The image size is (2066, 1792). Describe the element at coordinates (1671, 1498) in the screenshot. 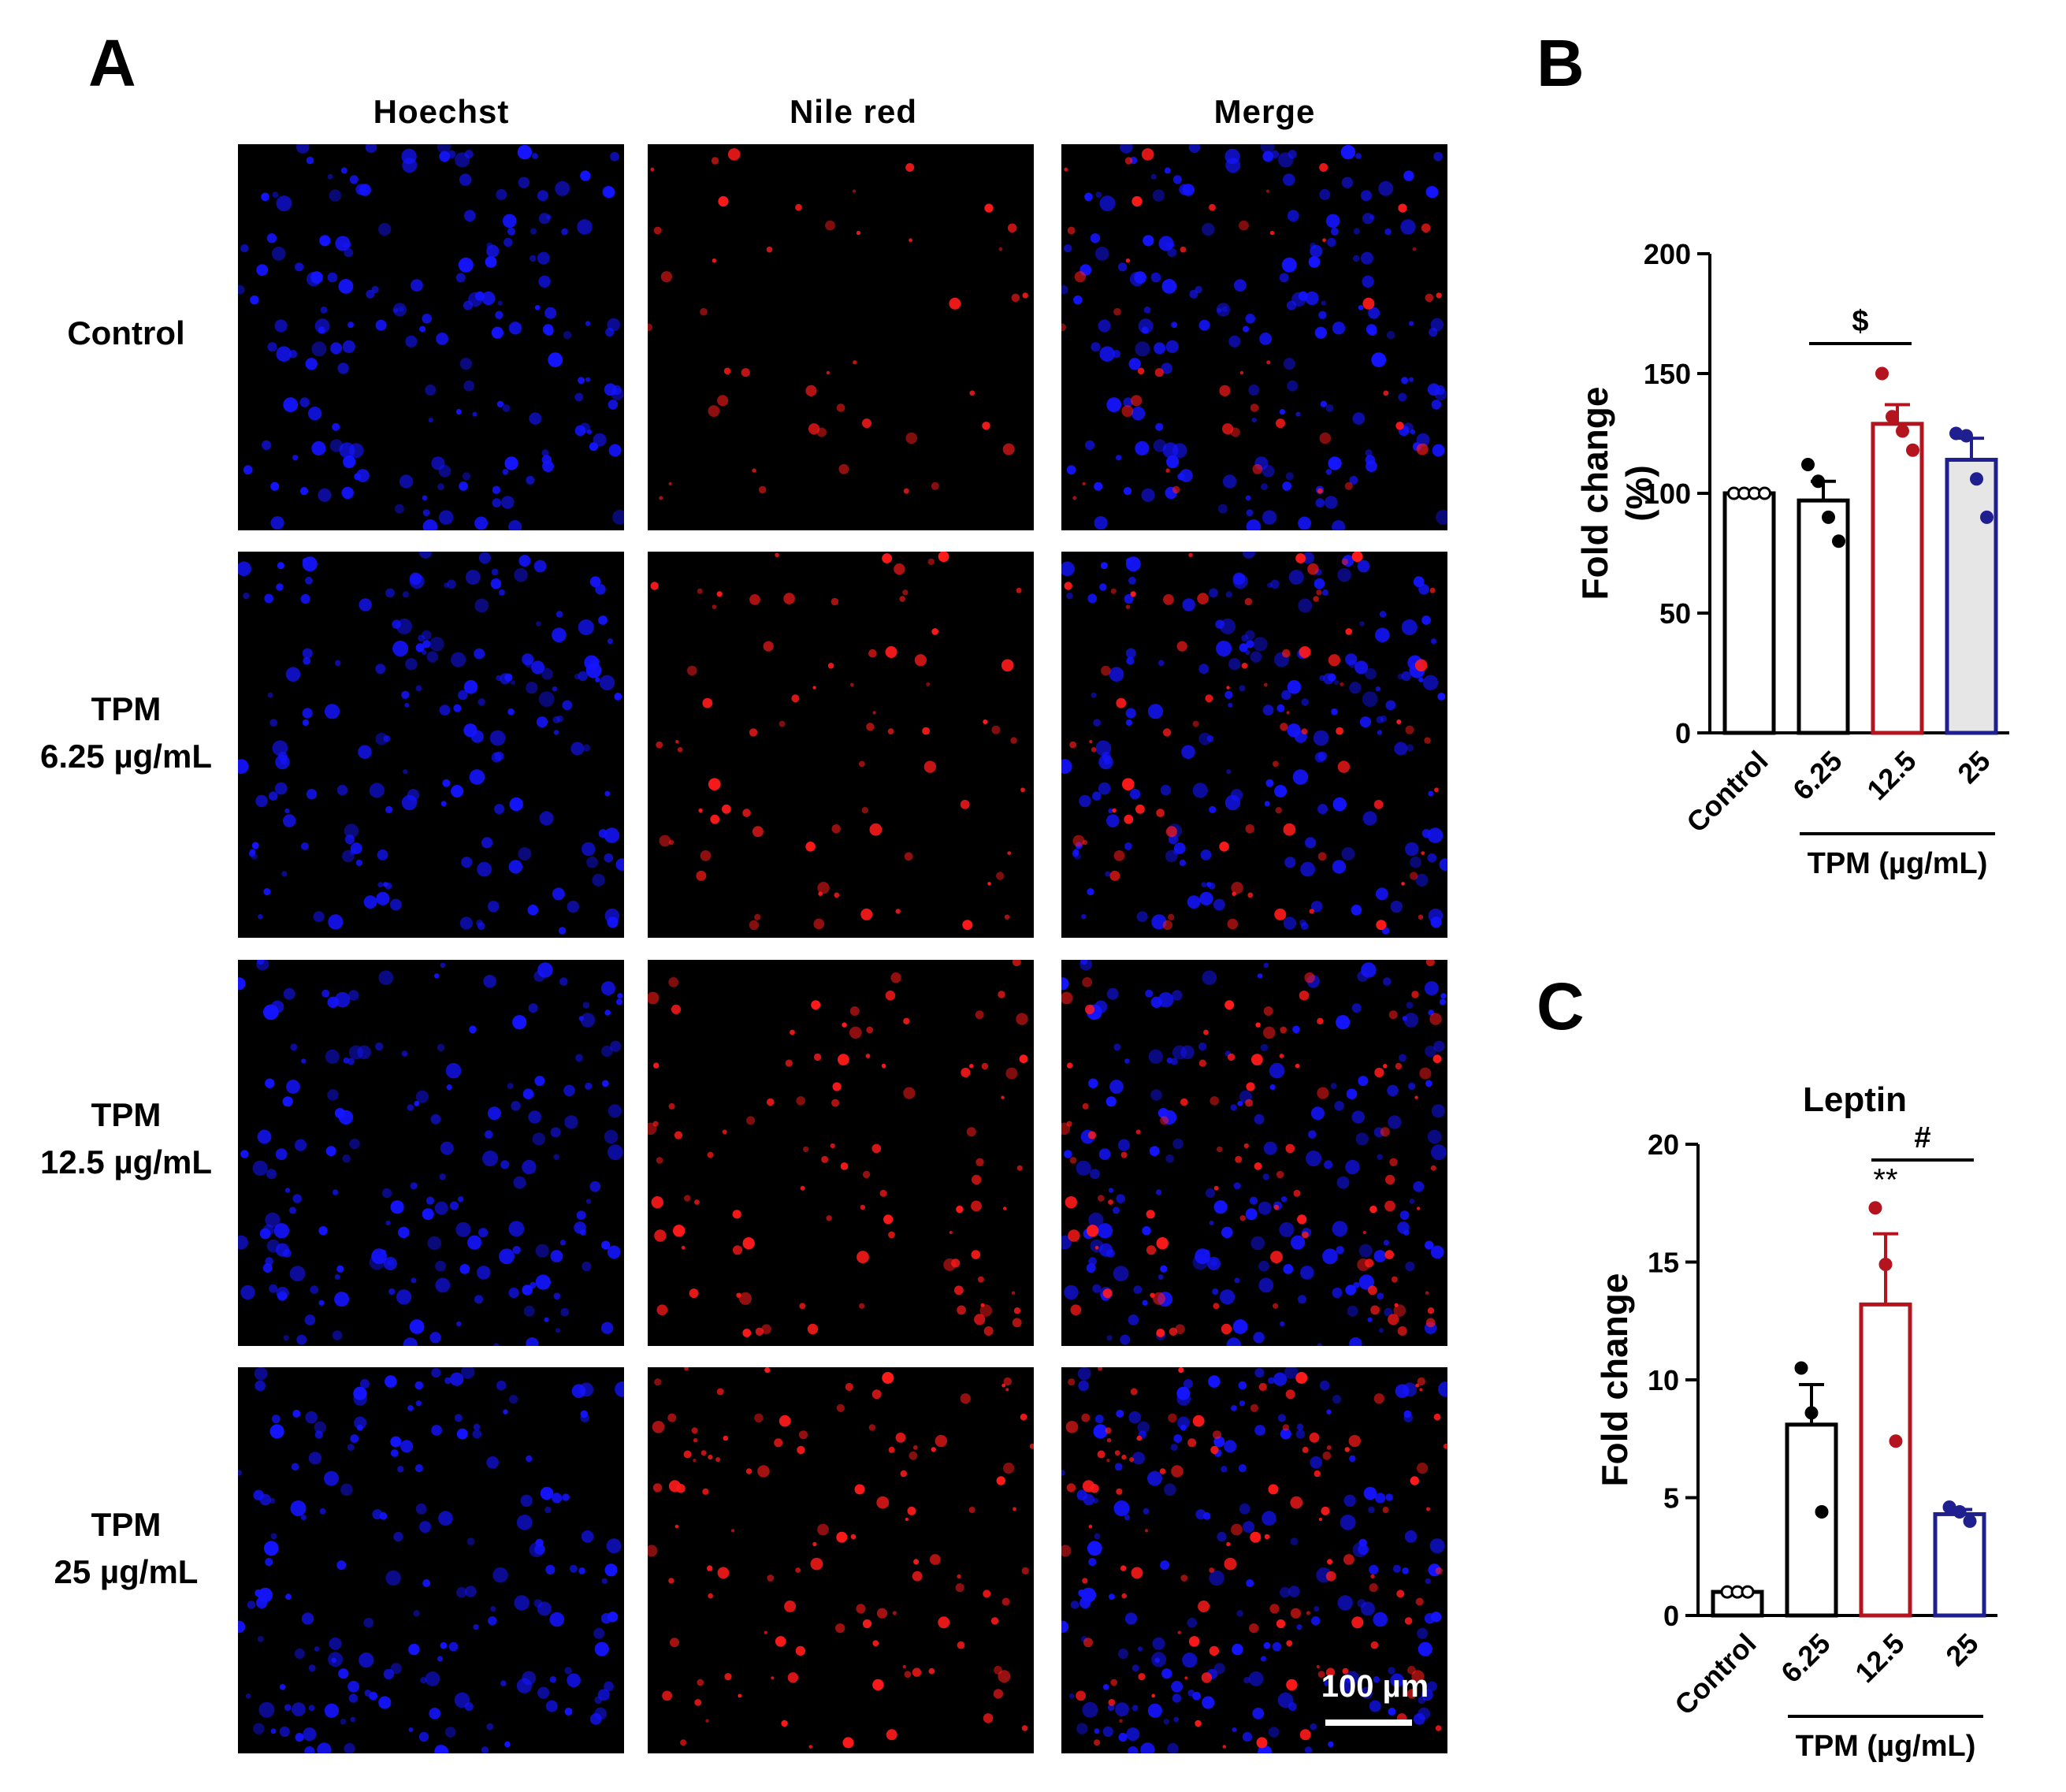

I see `y-tick-label: 5` at that location.